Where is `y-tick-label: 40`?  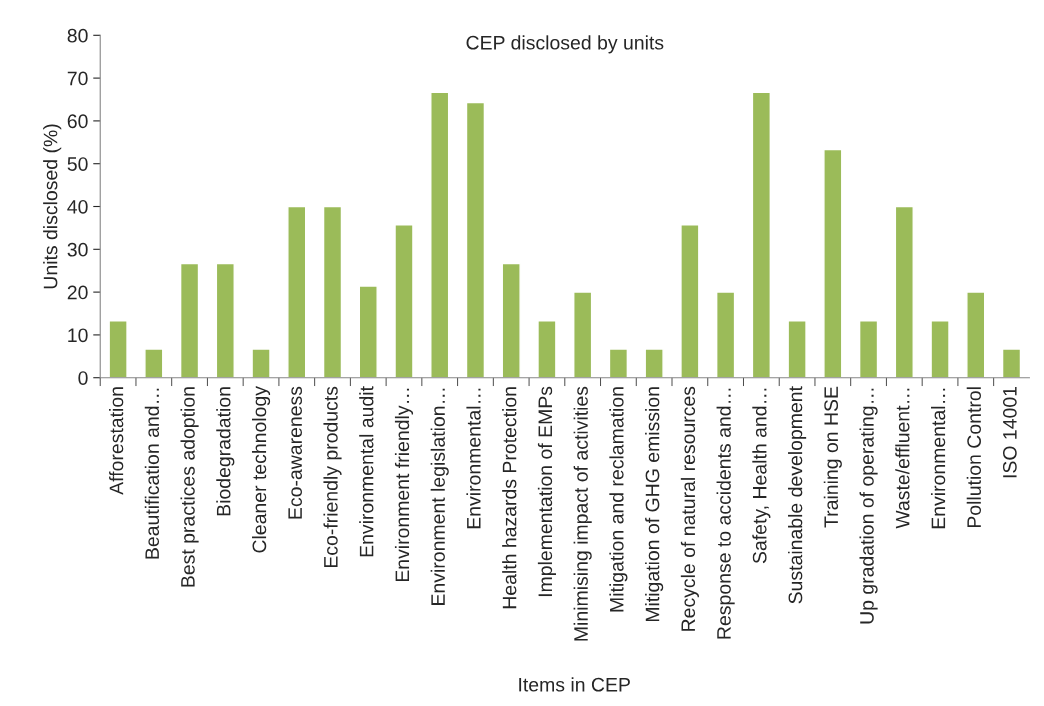
y-tick-label: 40 is located at coordinates (77, 206).